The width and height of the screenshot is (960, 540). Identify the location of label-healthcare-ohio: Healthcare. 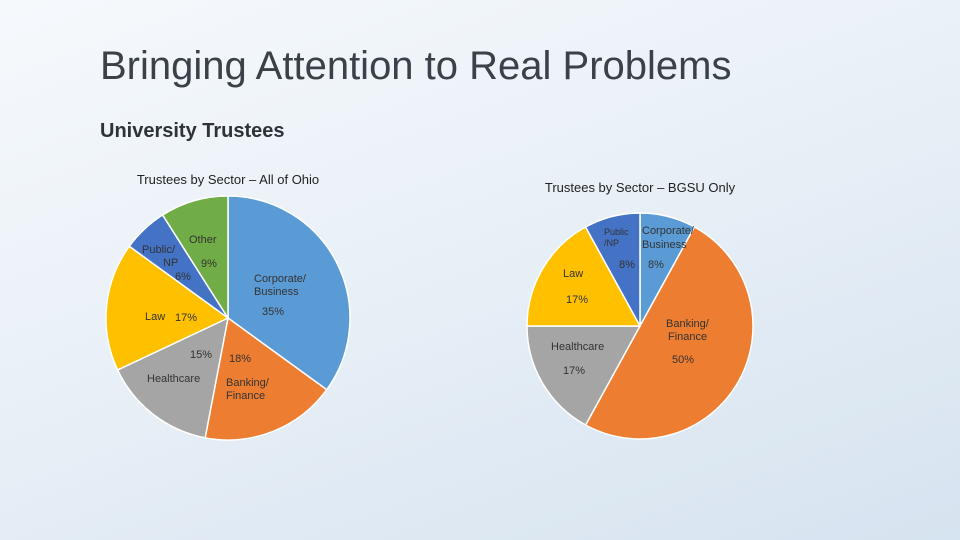
(173, 379).